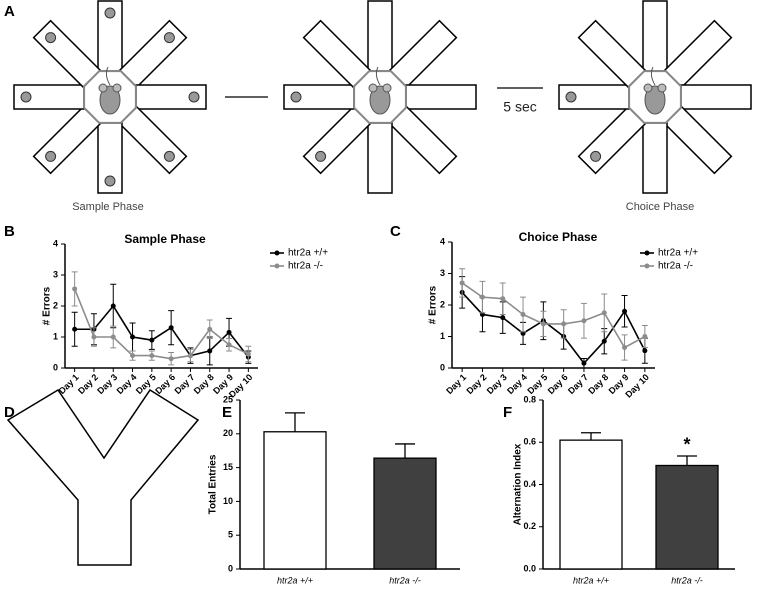  I want to click on x-tick-label: htr2a +/+, so click(591, 580).